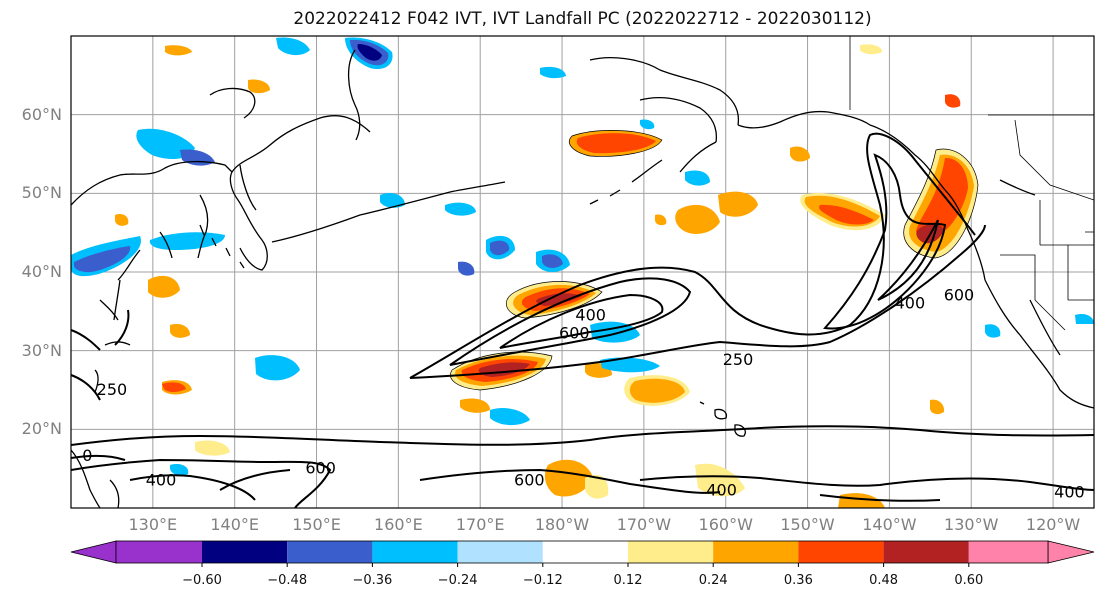 Image resolution: width=1105 pixels, height=601 pixels. What do you see at coordinates (644, 524) in the screenshot?
I see `lon-tick-label: 170°W` at bounding box center [644, 524].